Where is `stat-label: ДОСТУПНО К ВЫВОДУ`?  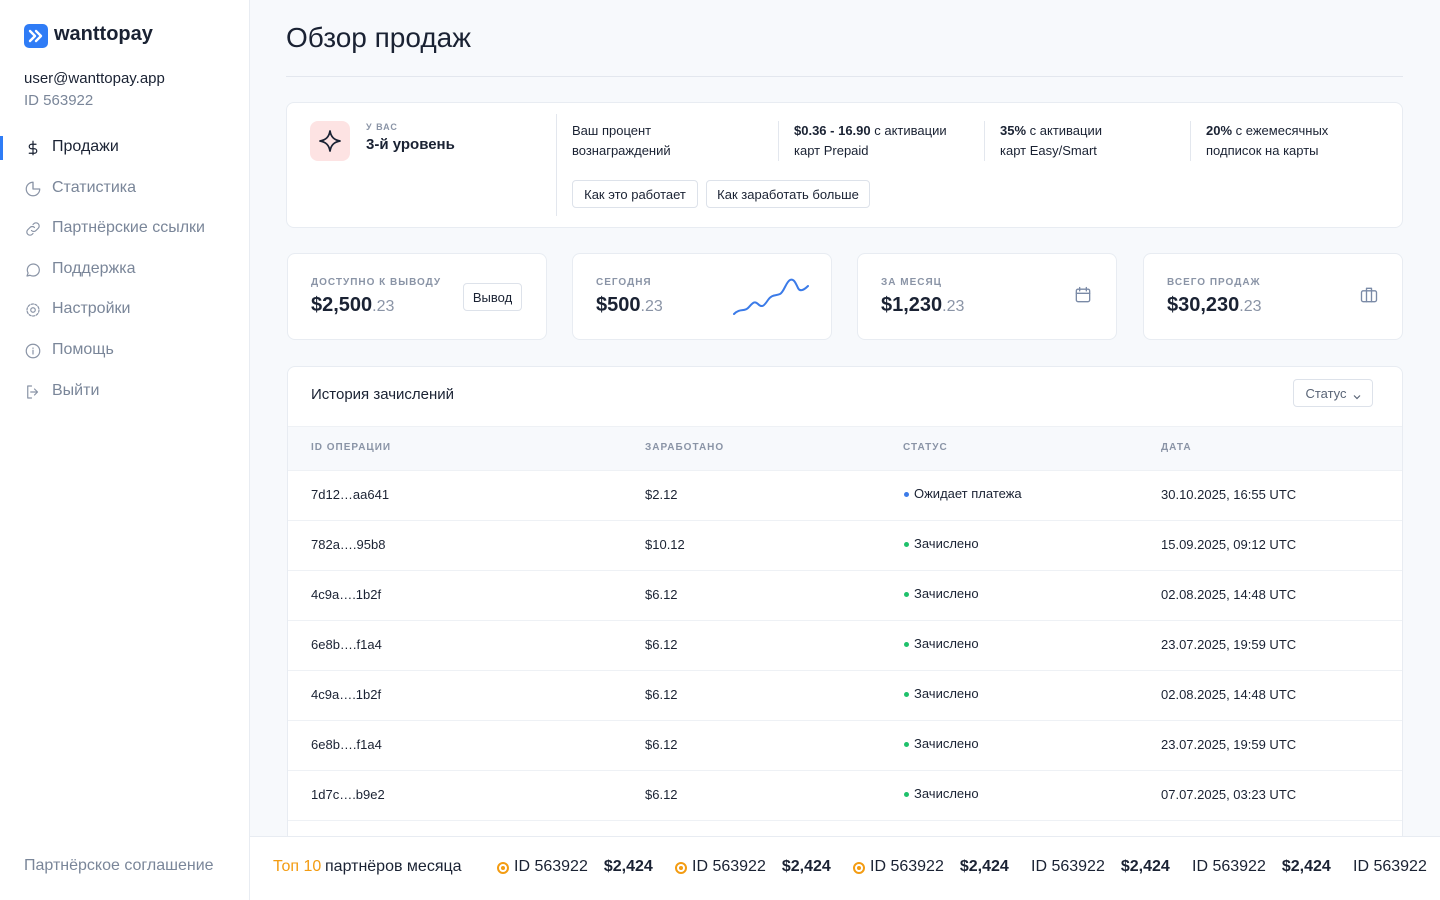
stat-label: ДОСТУПНО К ВЫВОДУ is located at coordinates (376, 282).